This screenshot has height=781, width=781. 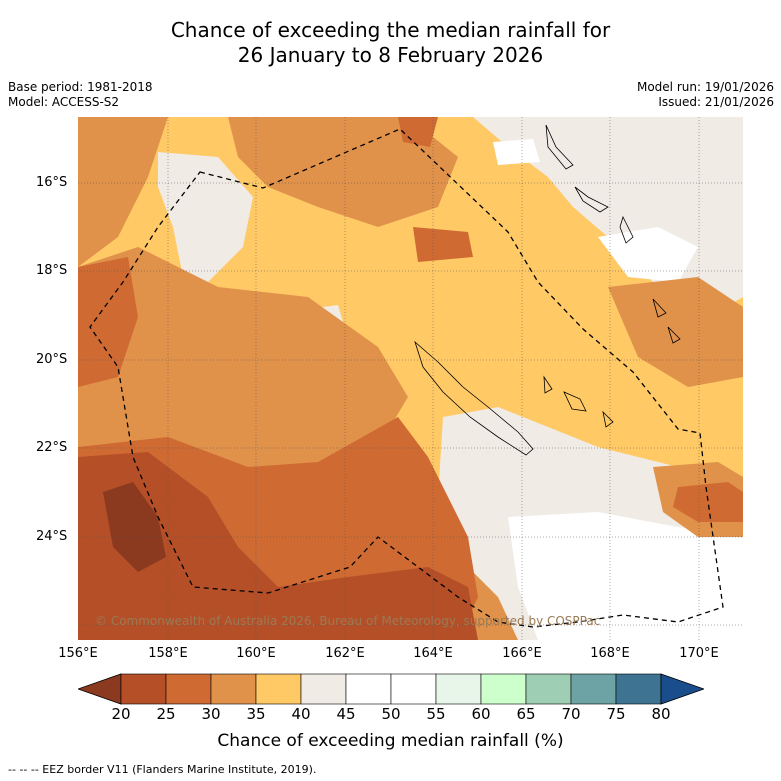 I want to click on colorbar-tick-label: 80, so click(x=661, y=714).